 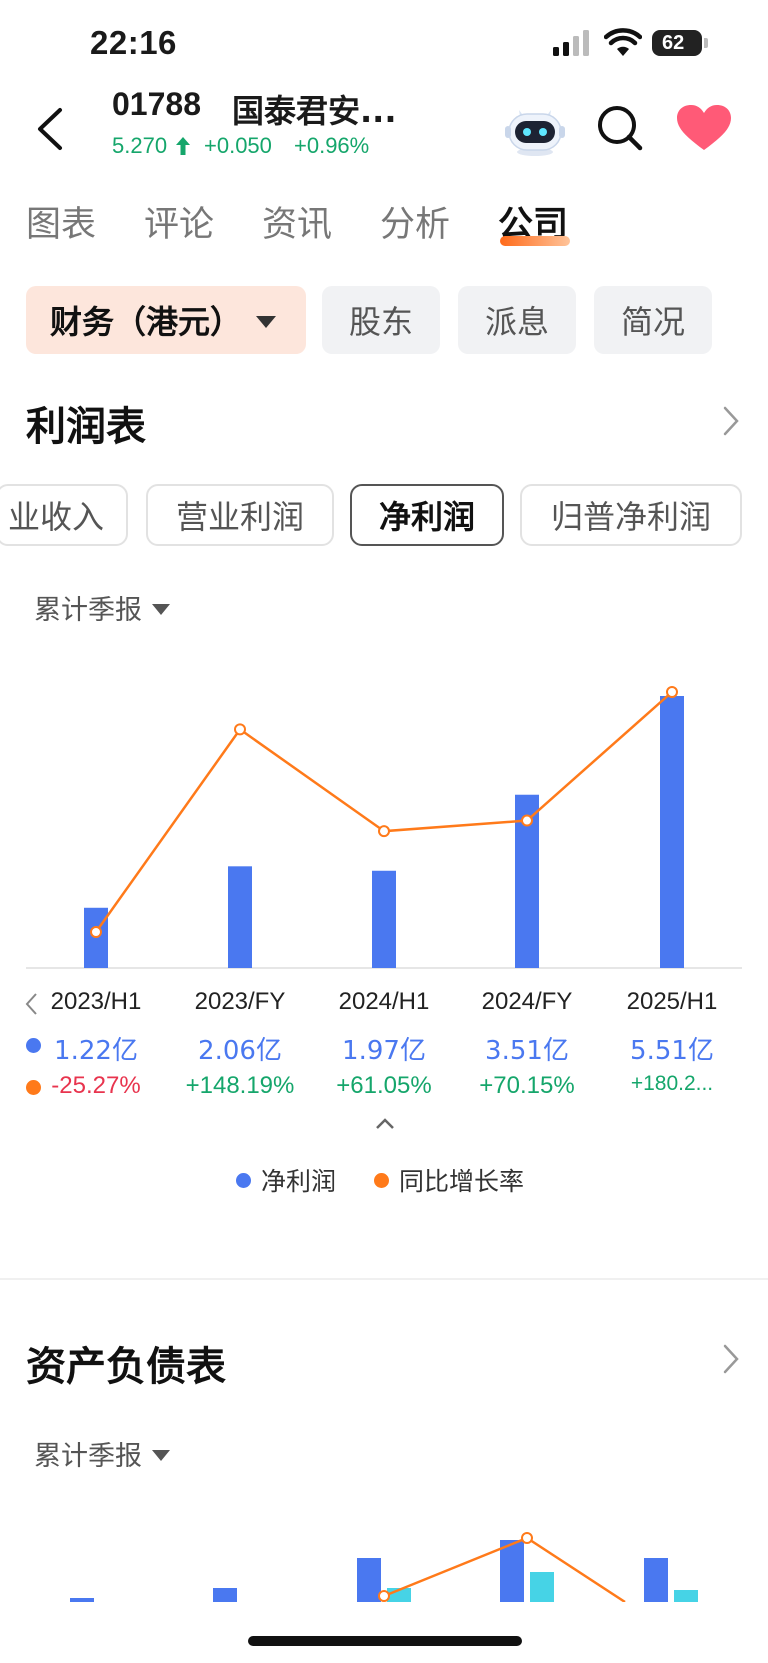 I want to click on legend-net-profit: 净利润, so click(x=286, y=1180).